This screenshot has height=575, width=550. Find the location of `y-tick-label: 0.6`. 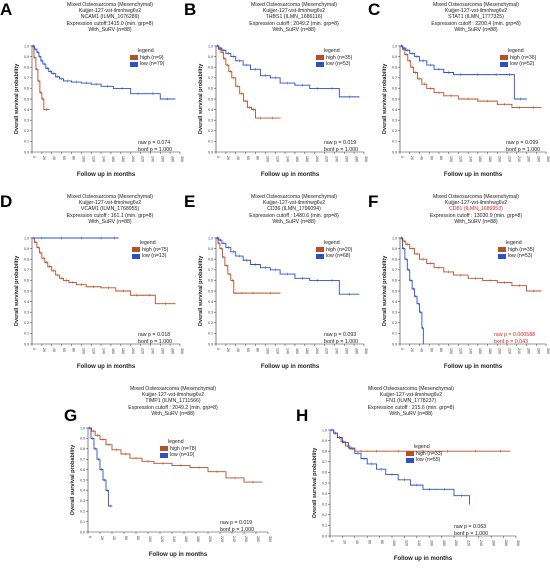

y-tick-label: 0.6 is located at coordinates (394, 89).